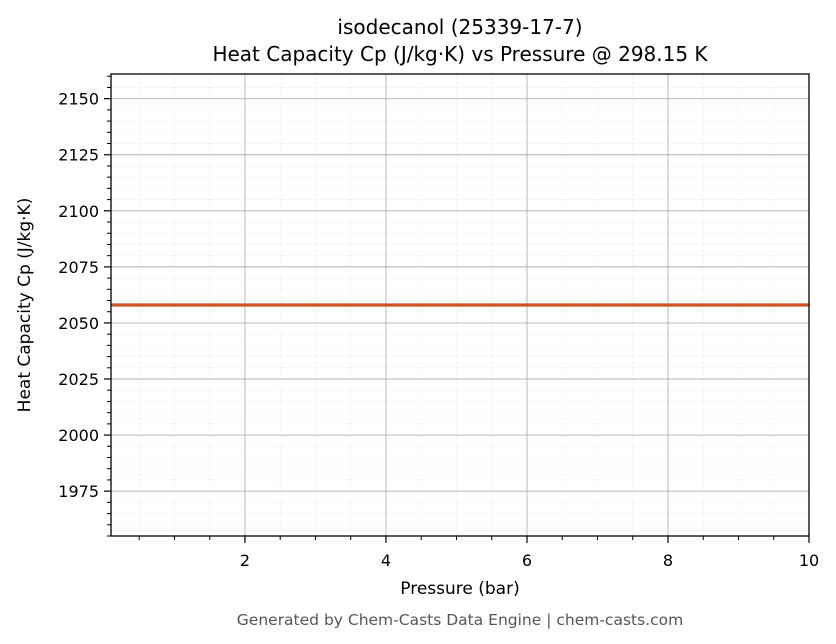  Describe the element at coordinates (809, 560) in the screenshot. I see `x-tick-label: 10` at that location.